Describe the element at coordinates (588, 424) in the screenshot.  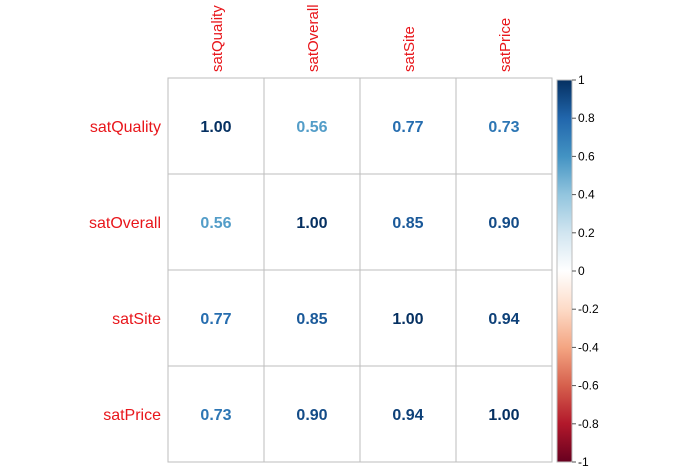
I see `colorbar-tick-label: -0.8` at that location.